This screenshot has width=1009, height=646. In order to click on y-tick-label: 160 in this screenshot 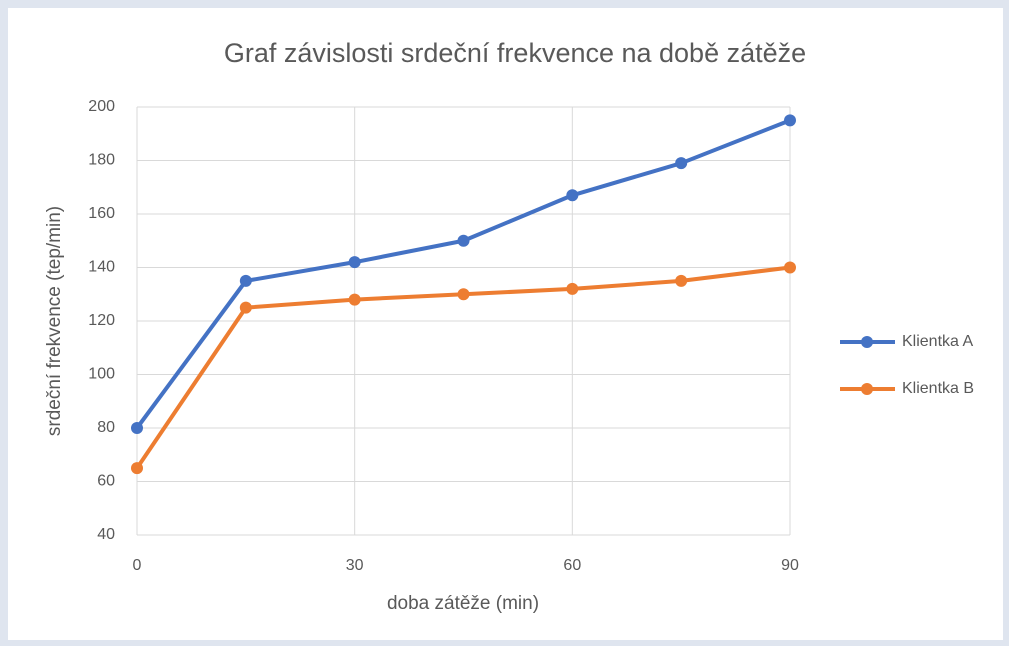, I will do `click(101, 213)`.